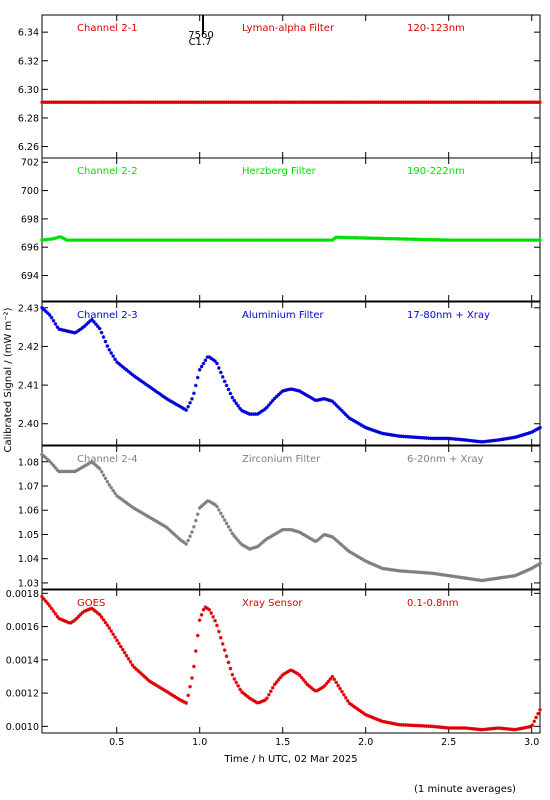  Describe the element at coordinates (28, 61) in the screenshot. I see `y-tick-label: 6.32` at that location.